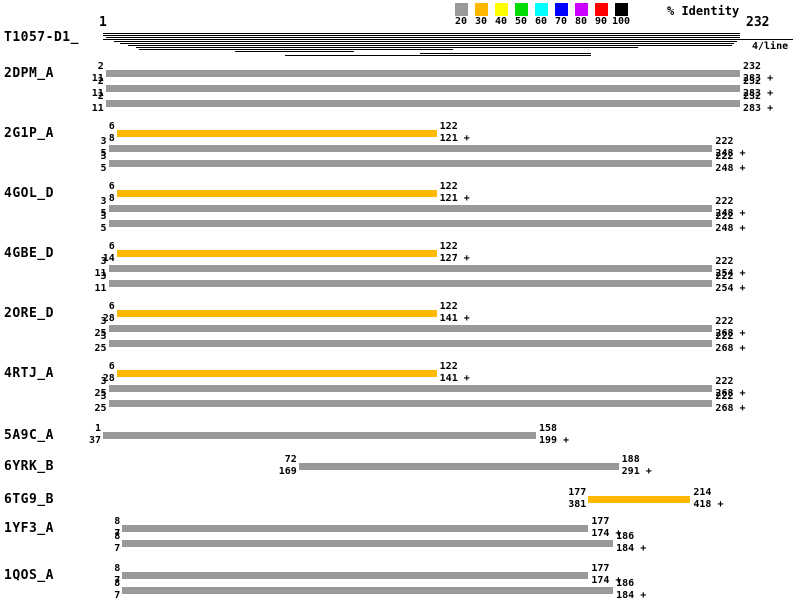 This screenshot has height=600, width=800. I want to click on identity-legend: 20 30 40 50 60 70 80 90 100 % Identity, so click(400, 14).